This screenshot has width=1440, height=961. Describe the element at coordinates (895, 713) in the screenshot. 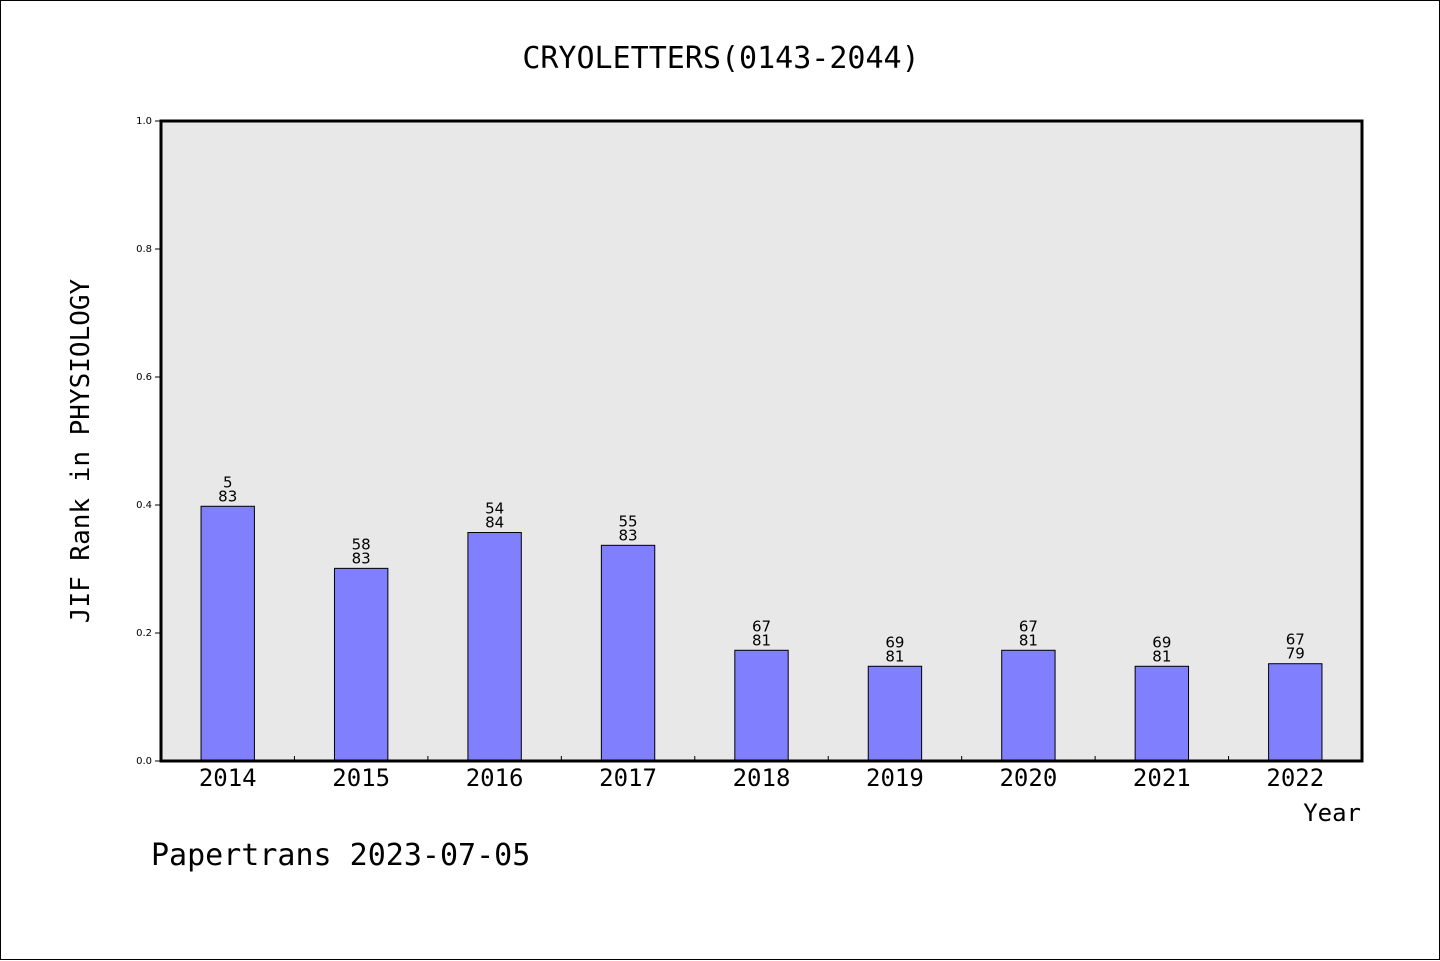

I see `bar-2019` at that location.